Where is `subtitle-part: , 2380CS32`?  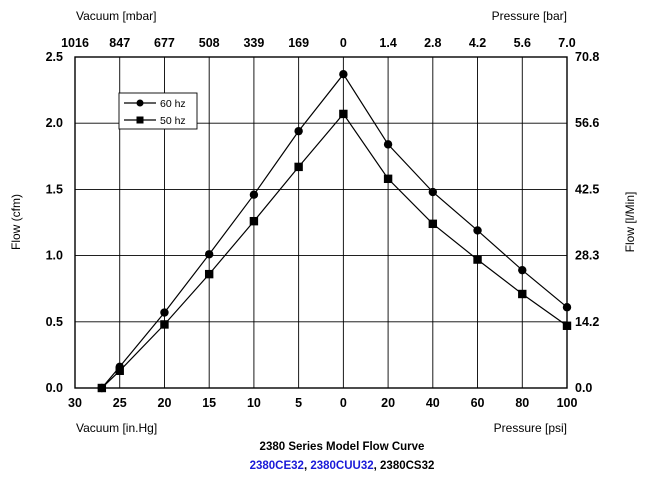 subtitle-part: , 2380CS32 is located at coordinates (404, 466).